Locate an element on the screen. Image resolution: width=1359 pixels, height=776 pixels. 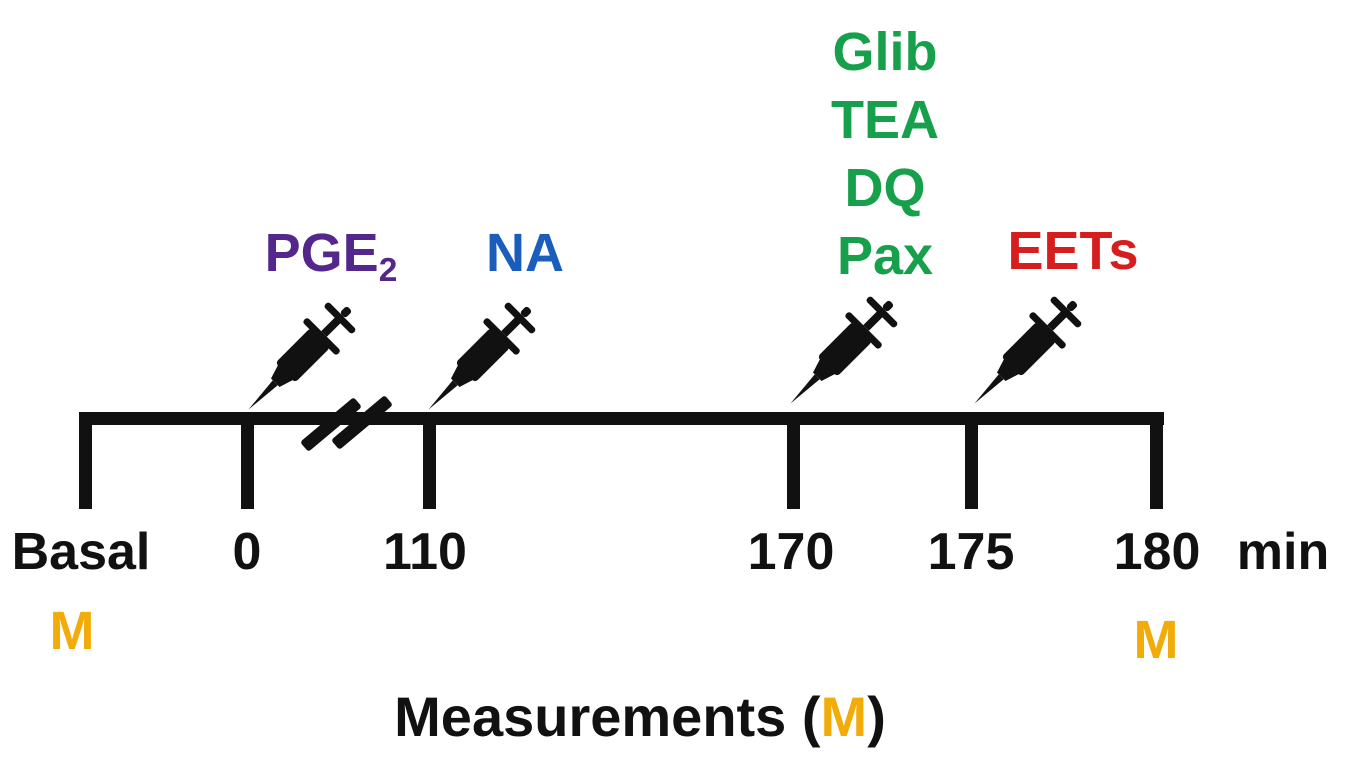
syringe-icon-eets is located at coordinates (1025, 351).